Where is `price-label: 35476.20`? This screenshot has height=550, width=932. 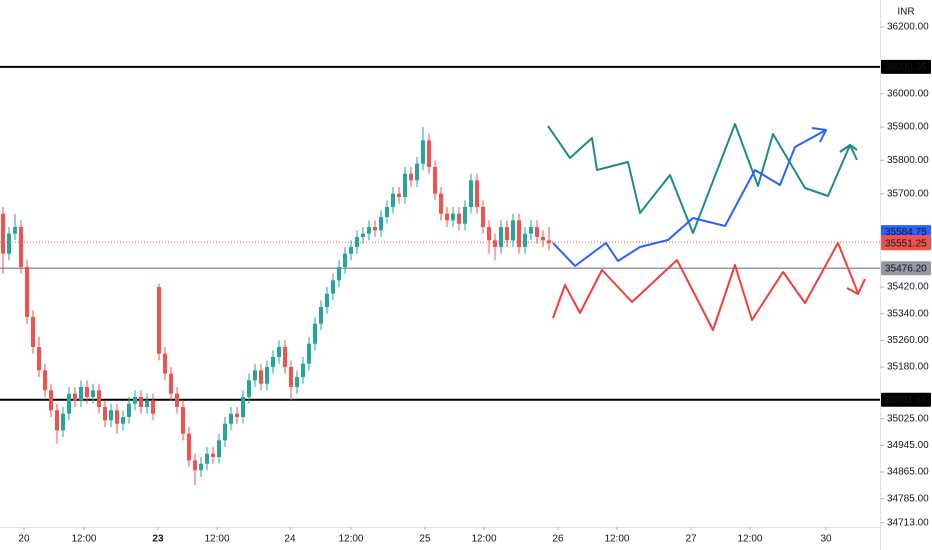
price-label: 35476.20 is located at coordinates (906, 268).